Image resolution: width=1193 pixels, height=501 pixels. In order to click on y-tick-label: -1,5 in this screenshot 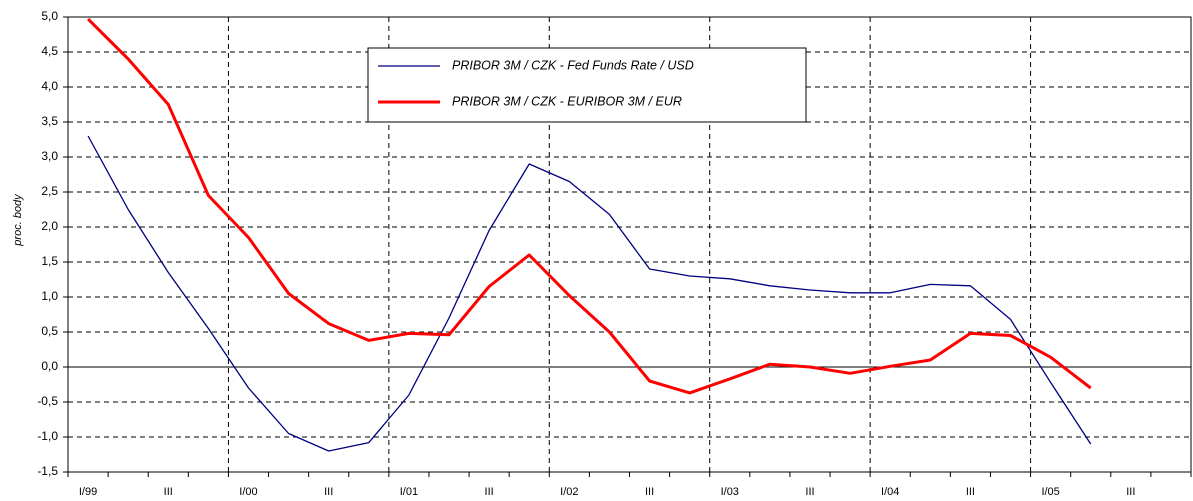, I will do `click(47, 471)`.